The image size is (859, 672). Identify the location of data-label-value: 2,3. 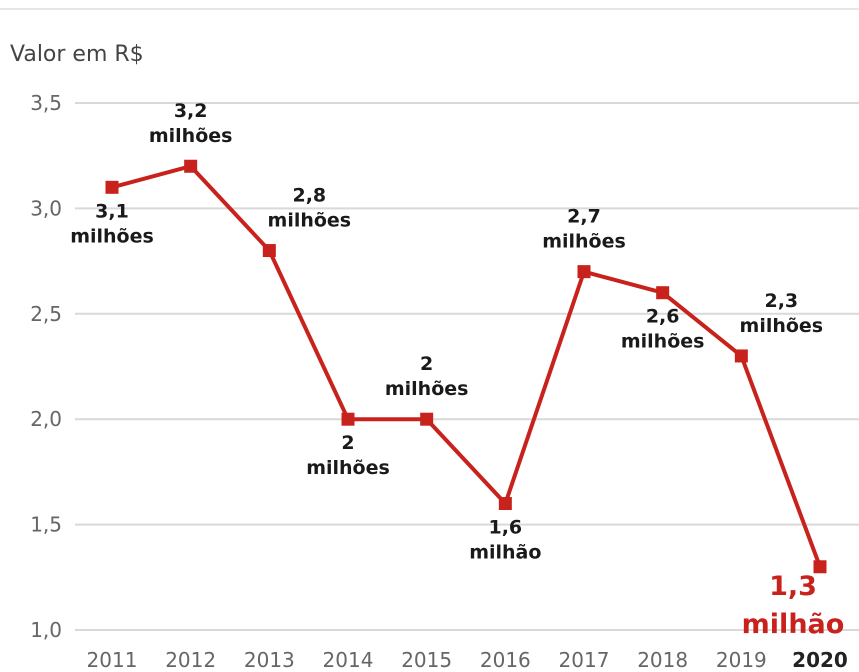
(781, 301).